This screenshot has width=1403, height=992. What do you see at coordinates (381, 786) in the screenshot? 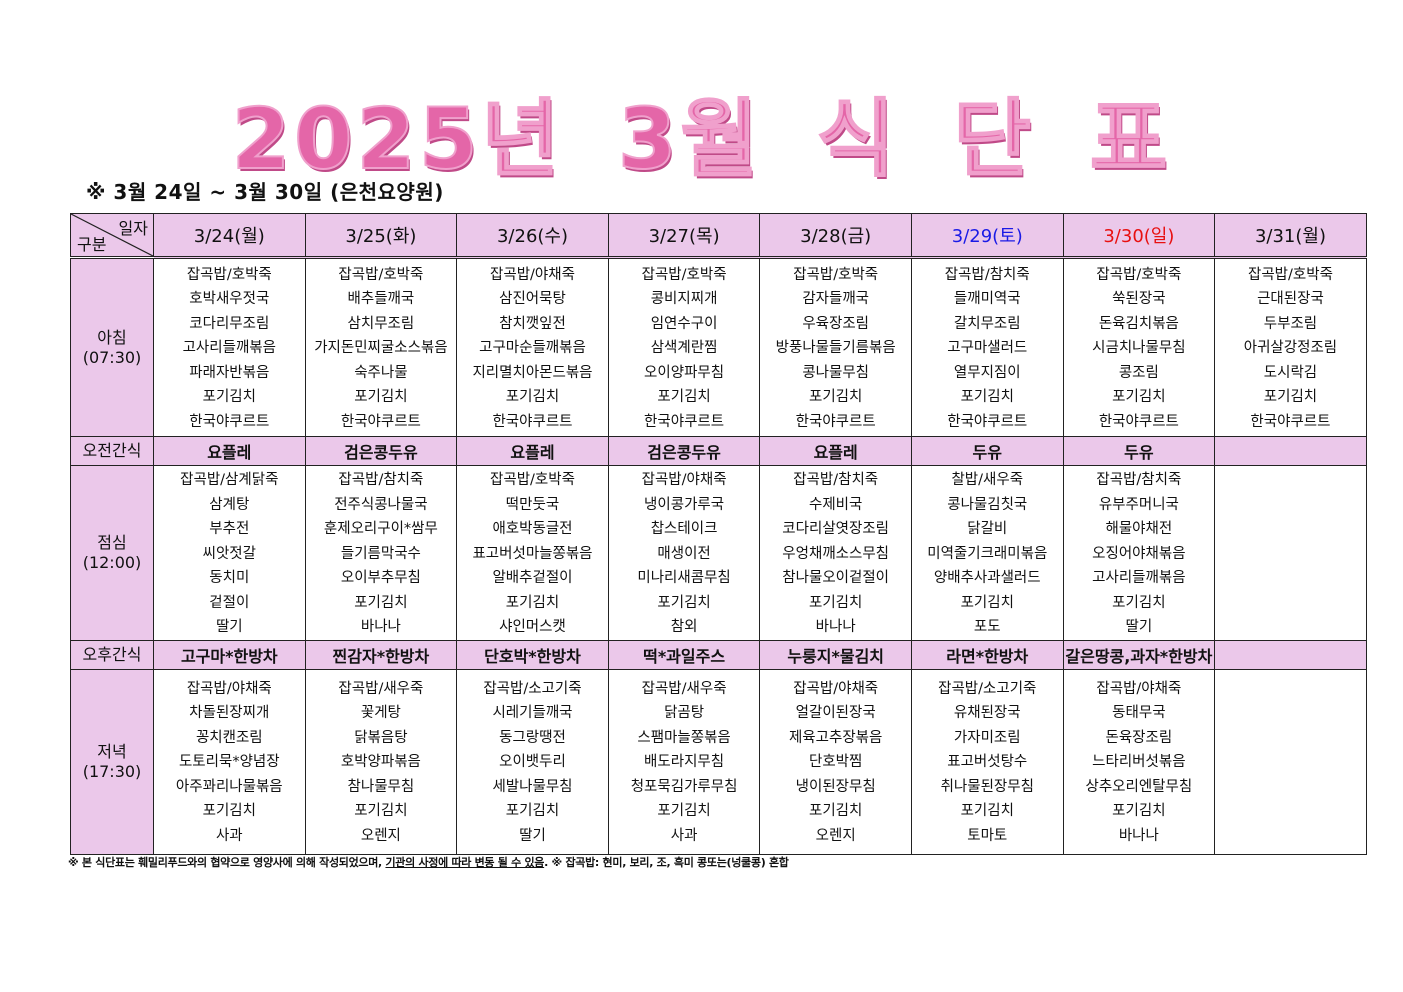
I see `menu-item: 참나물무침` at bounding box center [381, 786].